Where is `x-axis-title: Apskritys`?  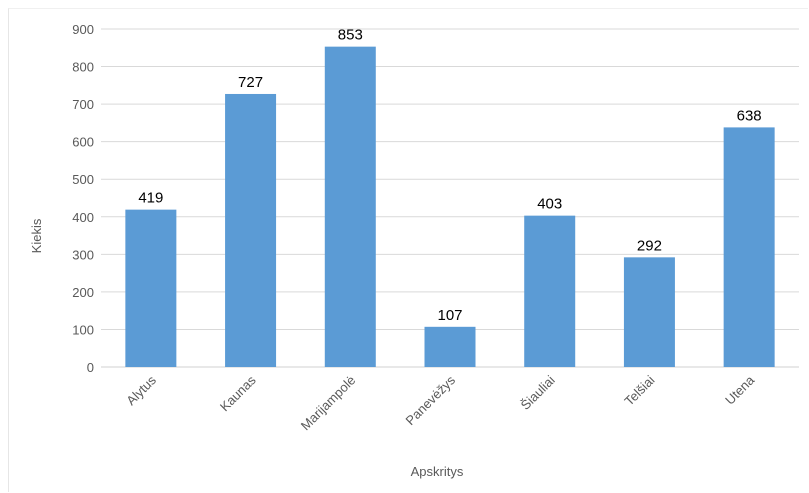
x-axis-title: Apskritys is located at coordinates (437, 471).